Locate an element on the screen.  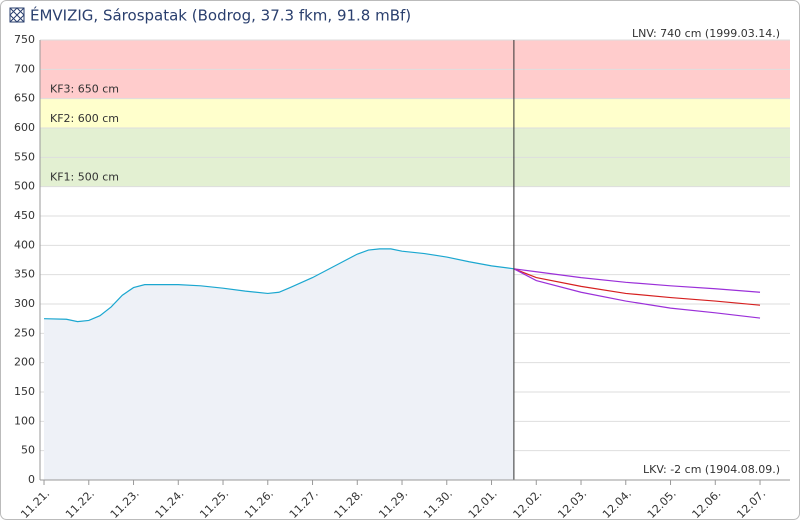
y-tick-label: 500 is located at coordinates (24, 186).